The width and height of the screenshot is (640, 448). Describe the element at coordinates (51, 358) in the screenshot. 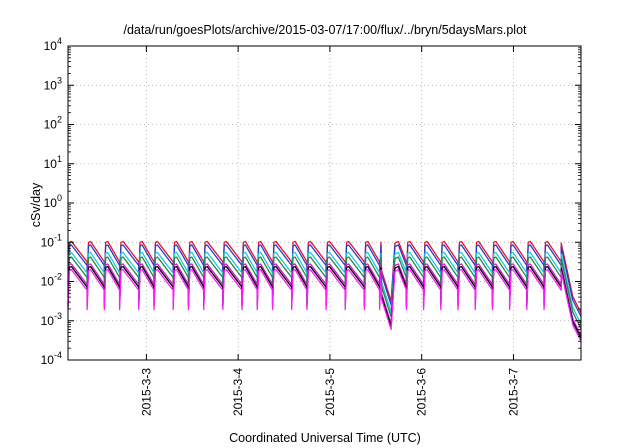

I see `y-tick-label: 10⁻⁴` at that location.